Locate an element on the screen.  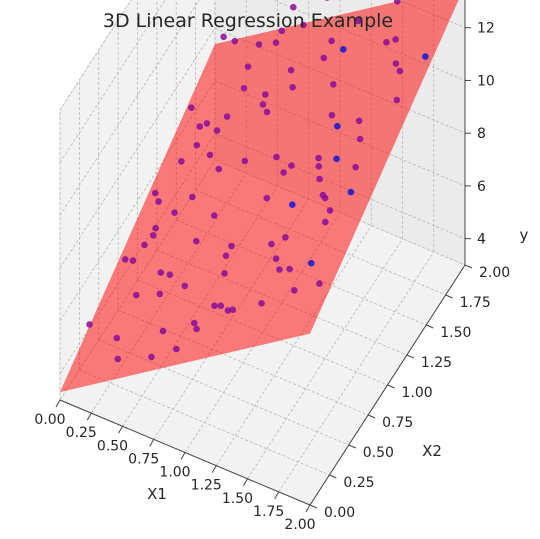
z-tick-label: 8 is located at coordinates (481, 134).